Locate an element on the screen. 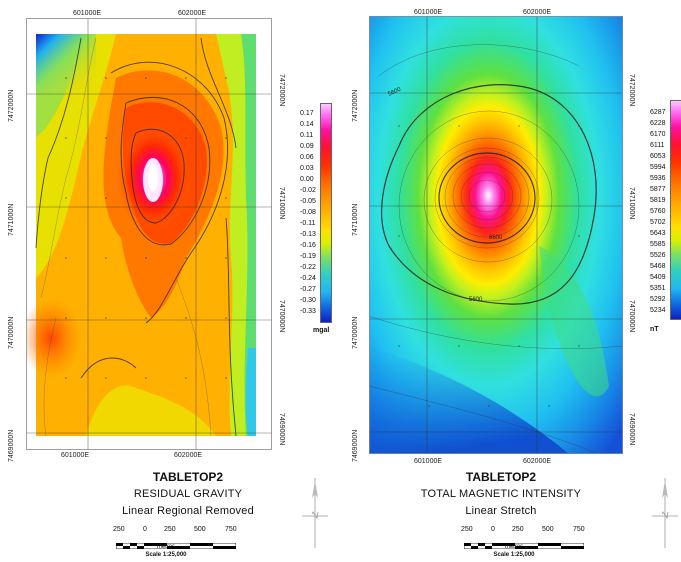 The height and width of the screenshot is (562, 681). gravity-scale-tick: 0 is located at coordinates (145, 529).